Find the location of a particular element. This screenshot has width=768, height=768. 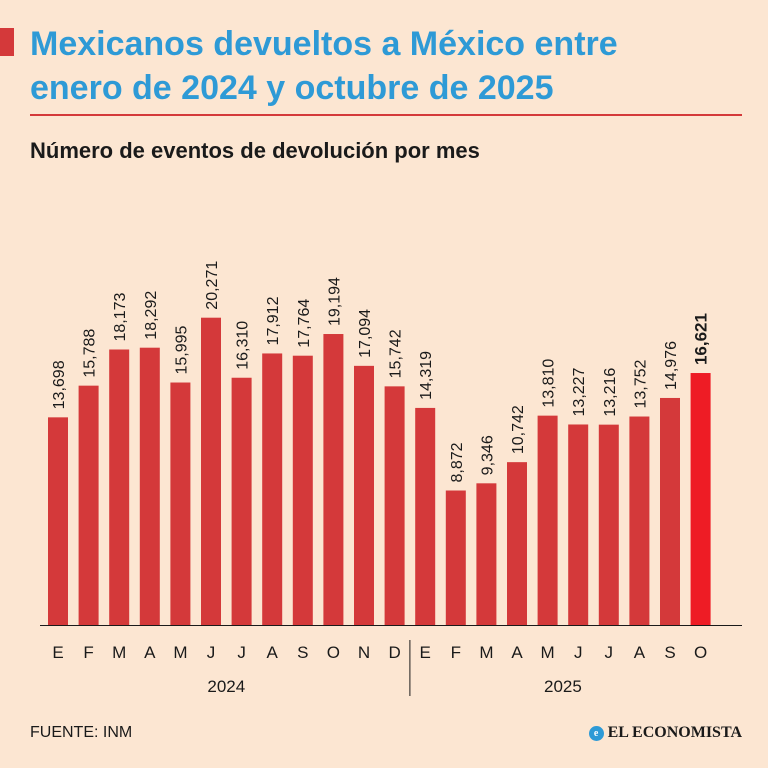

bar-value-label: 15,995 is located at coordinates (181, 349).